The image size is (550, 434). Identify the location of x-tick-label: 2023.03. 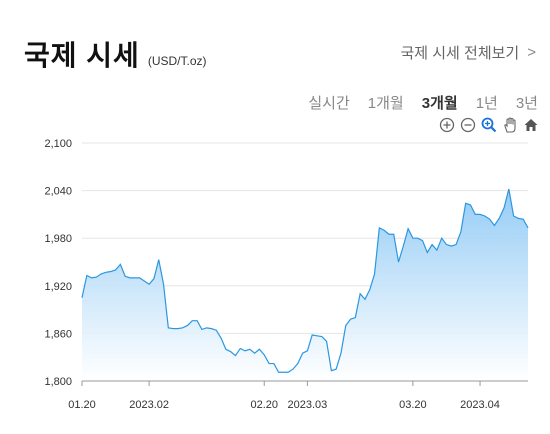
(308, 405).